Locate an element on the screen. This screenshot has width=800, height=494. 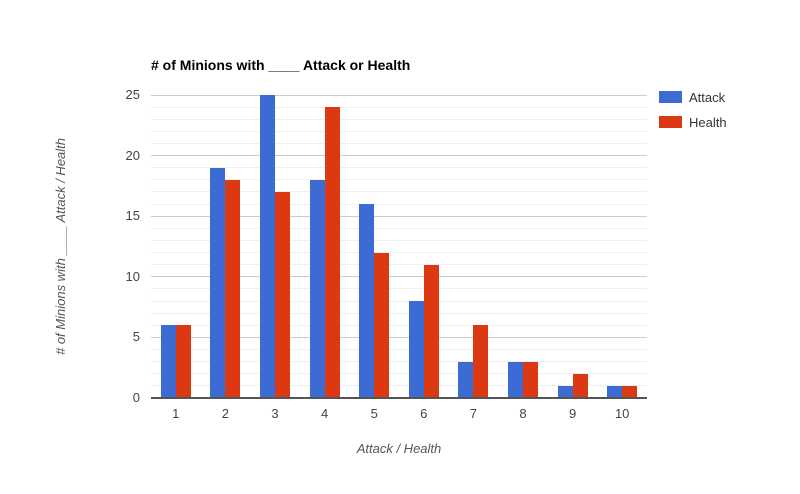
legend-item-attack: Attack is located at coordinates (693, 97).